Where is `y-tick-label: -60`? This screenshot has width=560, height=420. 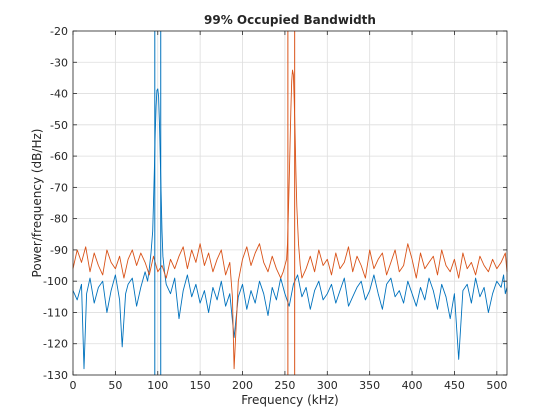
y-tick-label: -60 is located at coordinates (59, 156).